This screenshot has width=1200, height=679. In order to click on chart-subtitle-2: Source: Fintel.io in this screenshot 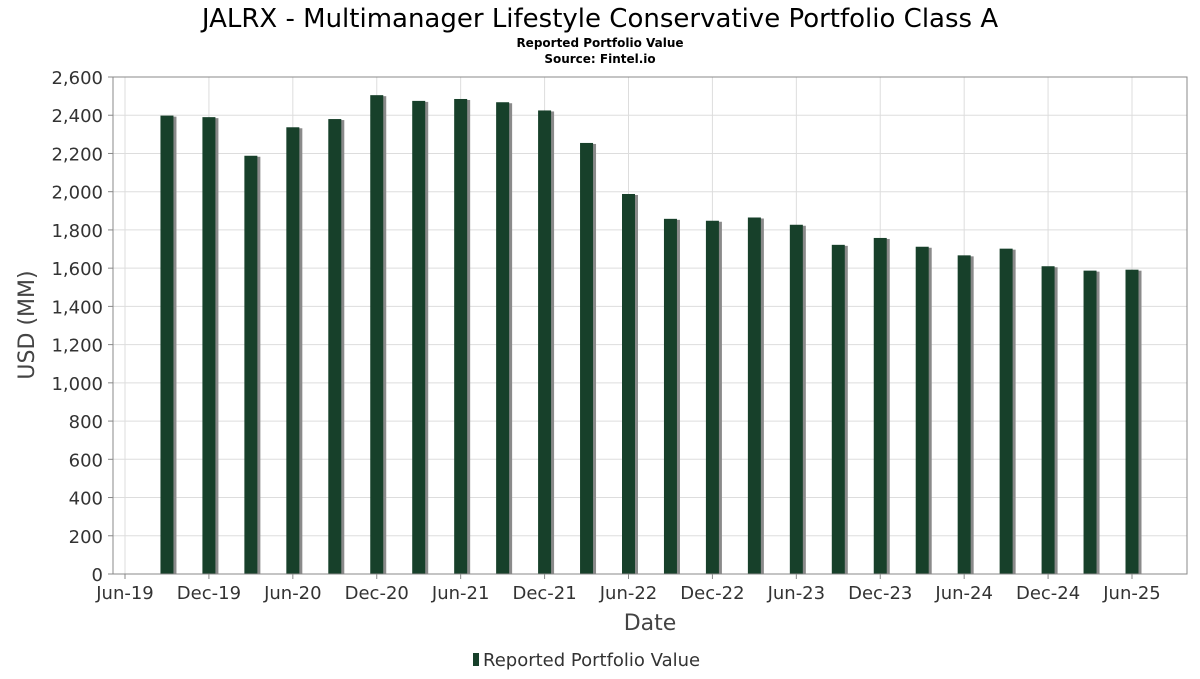, I will do `click(599, 59)`.